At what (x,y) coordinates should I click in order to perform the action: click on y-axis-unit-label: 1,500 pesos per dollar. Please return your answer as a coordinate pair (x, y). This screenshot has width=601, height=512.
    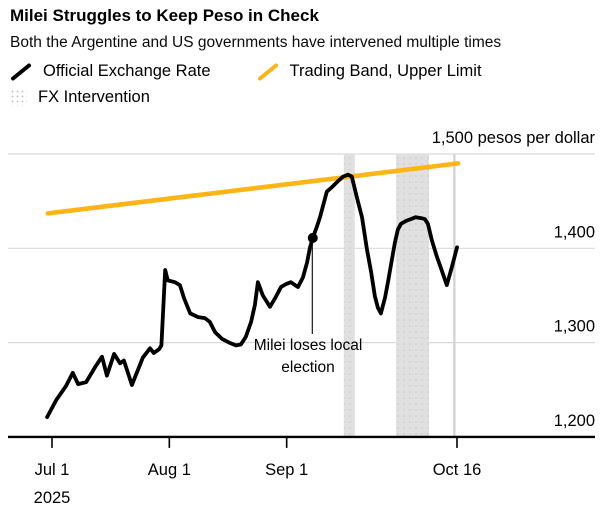
    Looking at the image, I should click on (514, 138).